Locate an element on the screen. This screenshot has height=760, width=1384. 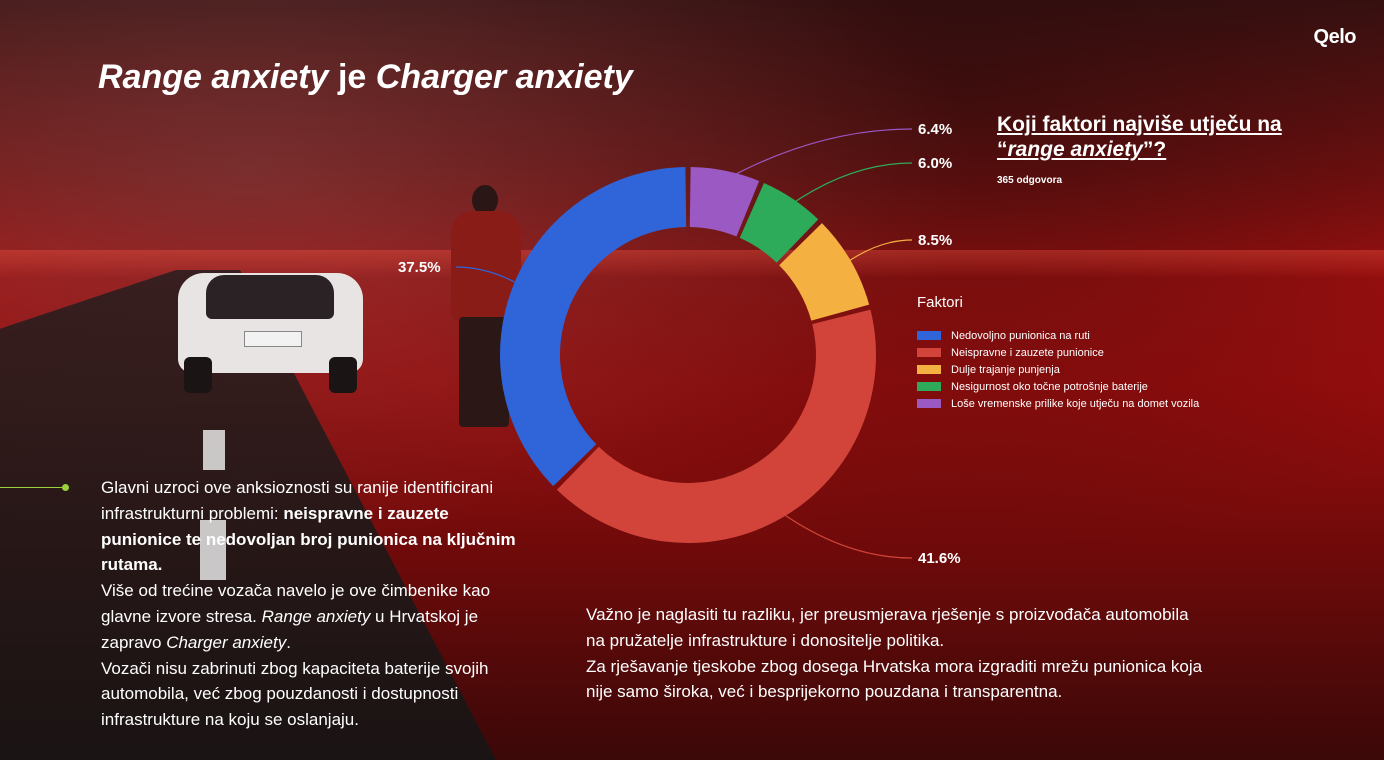
legend-item-dulje-punjenje: Dulje trajanje punjenja is located at coordinates (1058, 369).